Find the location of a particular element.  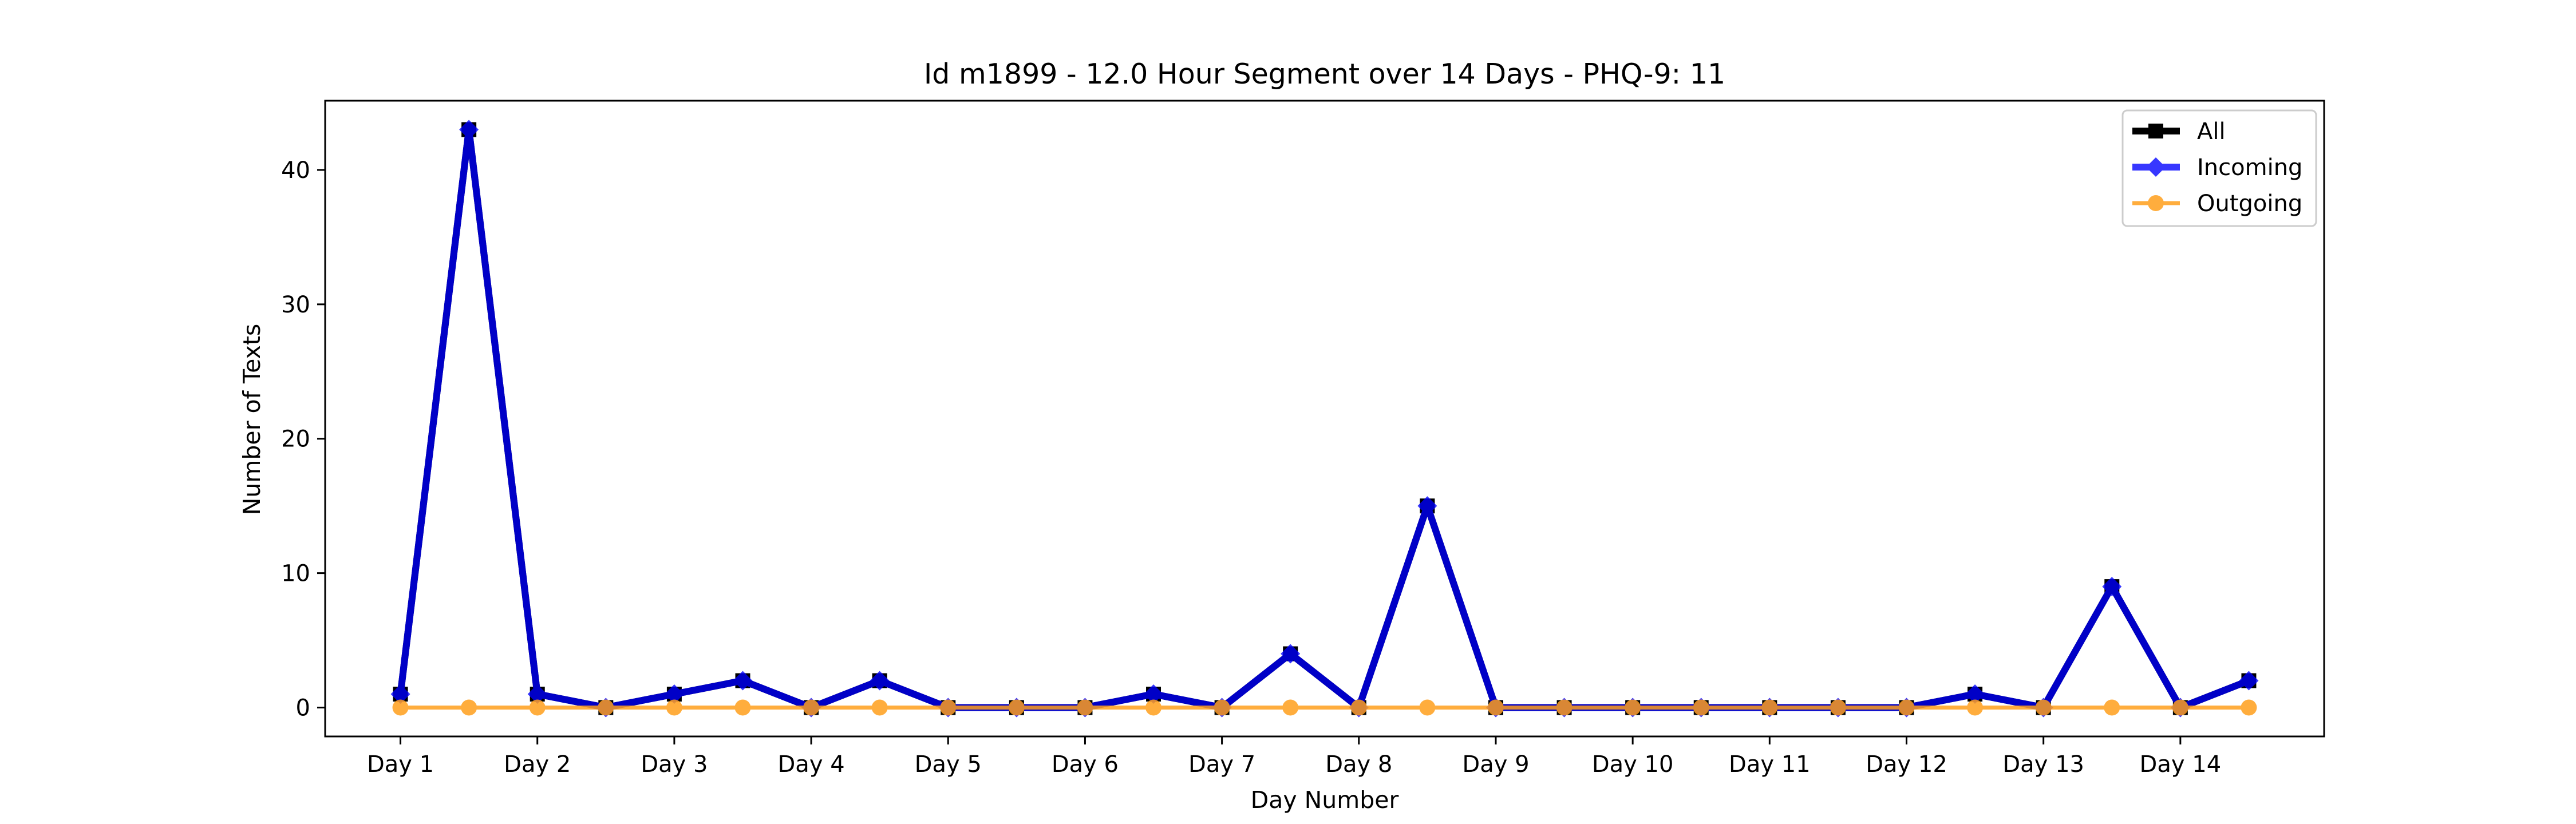

x-tick-label: Day 5 is located at coordinates (948, 764).